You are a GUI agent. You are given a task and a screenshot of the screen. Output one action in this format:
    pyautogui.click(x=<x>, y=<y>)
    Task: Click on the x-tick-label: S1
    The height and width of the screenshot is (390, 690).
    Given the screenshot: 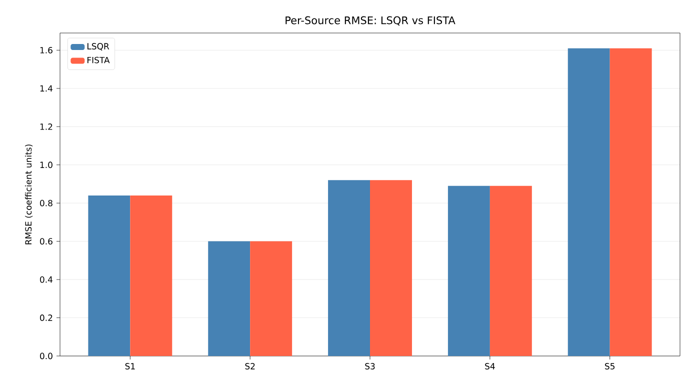 What is the action you would take?
    pyautogui.click(x=130, y=366)
    